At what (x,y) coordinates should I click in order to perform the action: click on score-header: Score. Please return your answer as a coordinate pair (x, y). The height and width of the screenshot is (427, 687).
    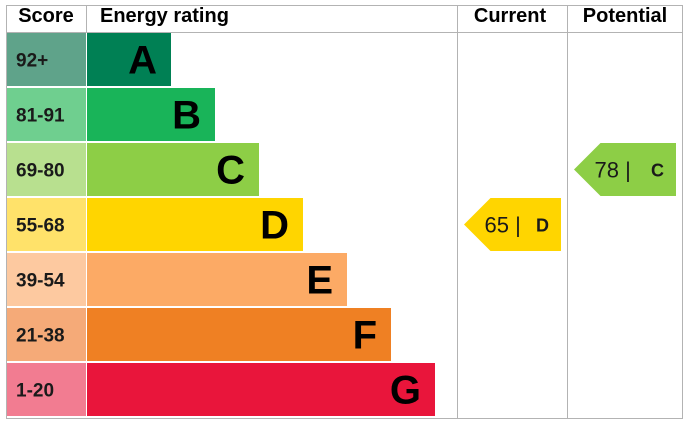
    Looking at the image, I should click on (46, 16).